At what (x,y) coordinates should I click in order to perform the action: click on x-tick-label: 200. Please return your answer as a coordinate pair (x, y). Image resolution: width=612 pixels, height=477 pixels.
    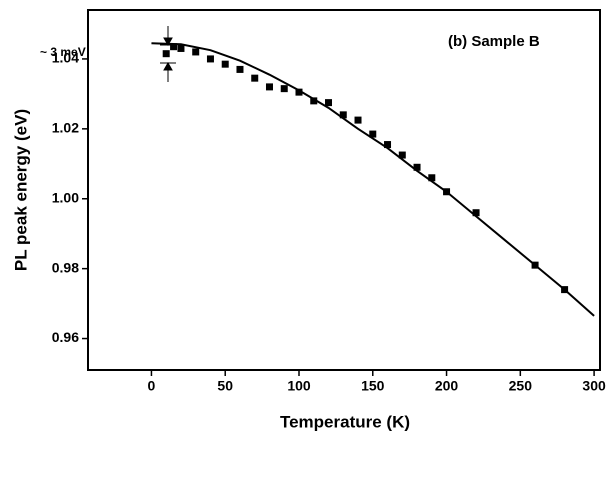
    Looking at the image, I should click on (447, 386).